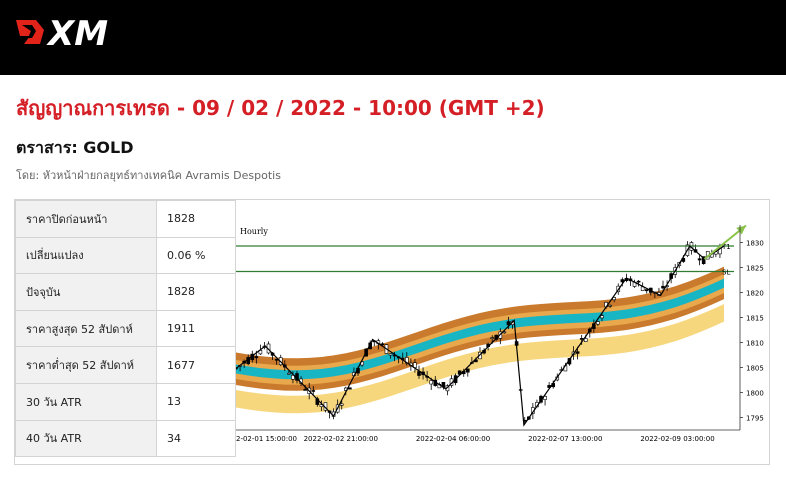  Describe the element at coordinates (86, 255) in the screenshot. I see `stat-label: เปลี่ยนแปลง` at that location.